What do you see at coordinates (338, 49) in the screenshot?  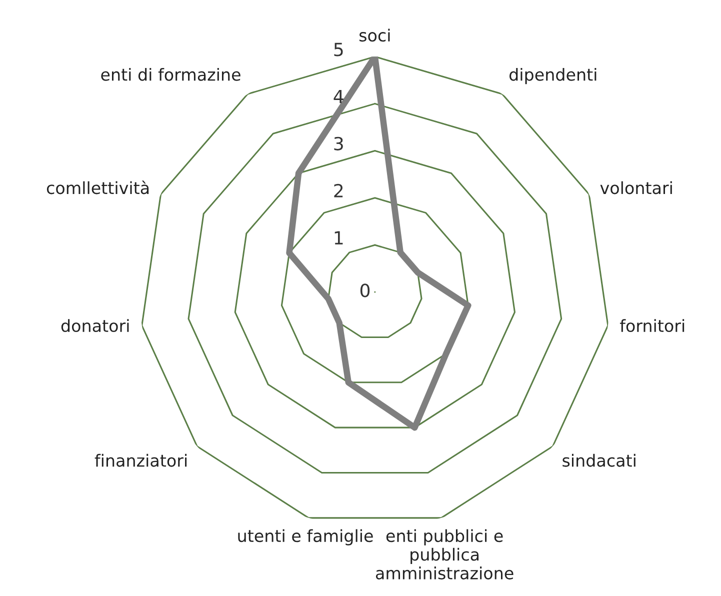 I see `y-tick-label: 5` at bounding box center [338, 49].